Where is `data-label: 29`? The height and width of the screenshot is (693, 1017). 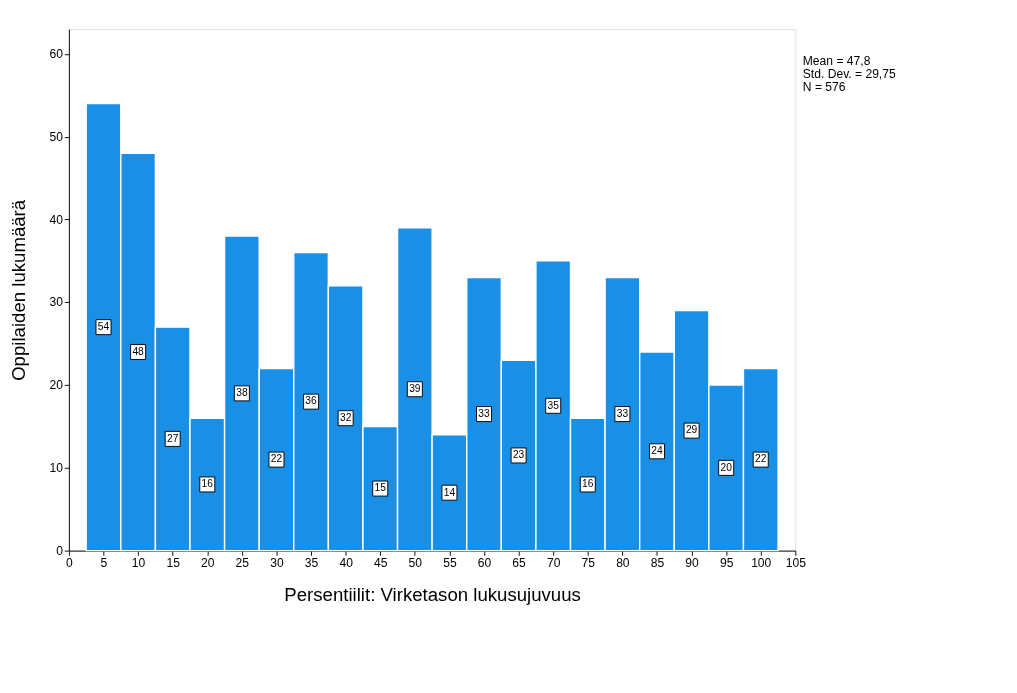
data-label: 29 is located at coordinates (691, 430).